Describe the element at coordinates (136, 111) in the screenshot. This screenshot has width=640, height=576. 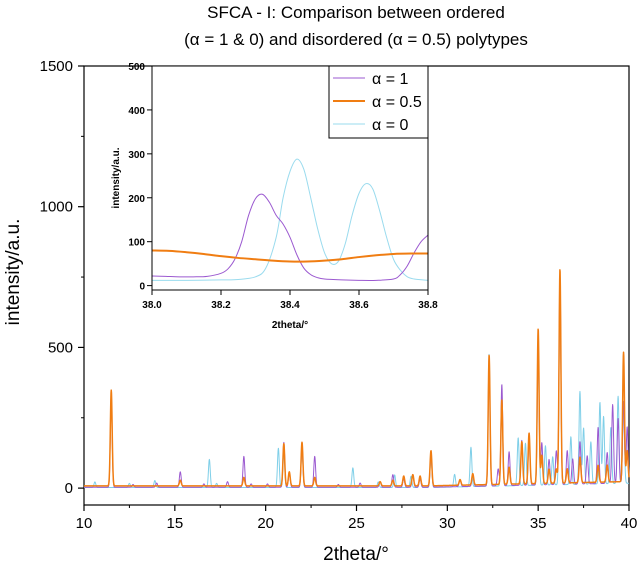
I see `inset-y-tick-label: 400` at that location.